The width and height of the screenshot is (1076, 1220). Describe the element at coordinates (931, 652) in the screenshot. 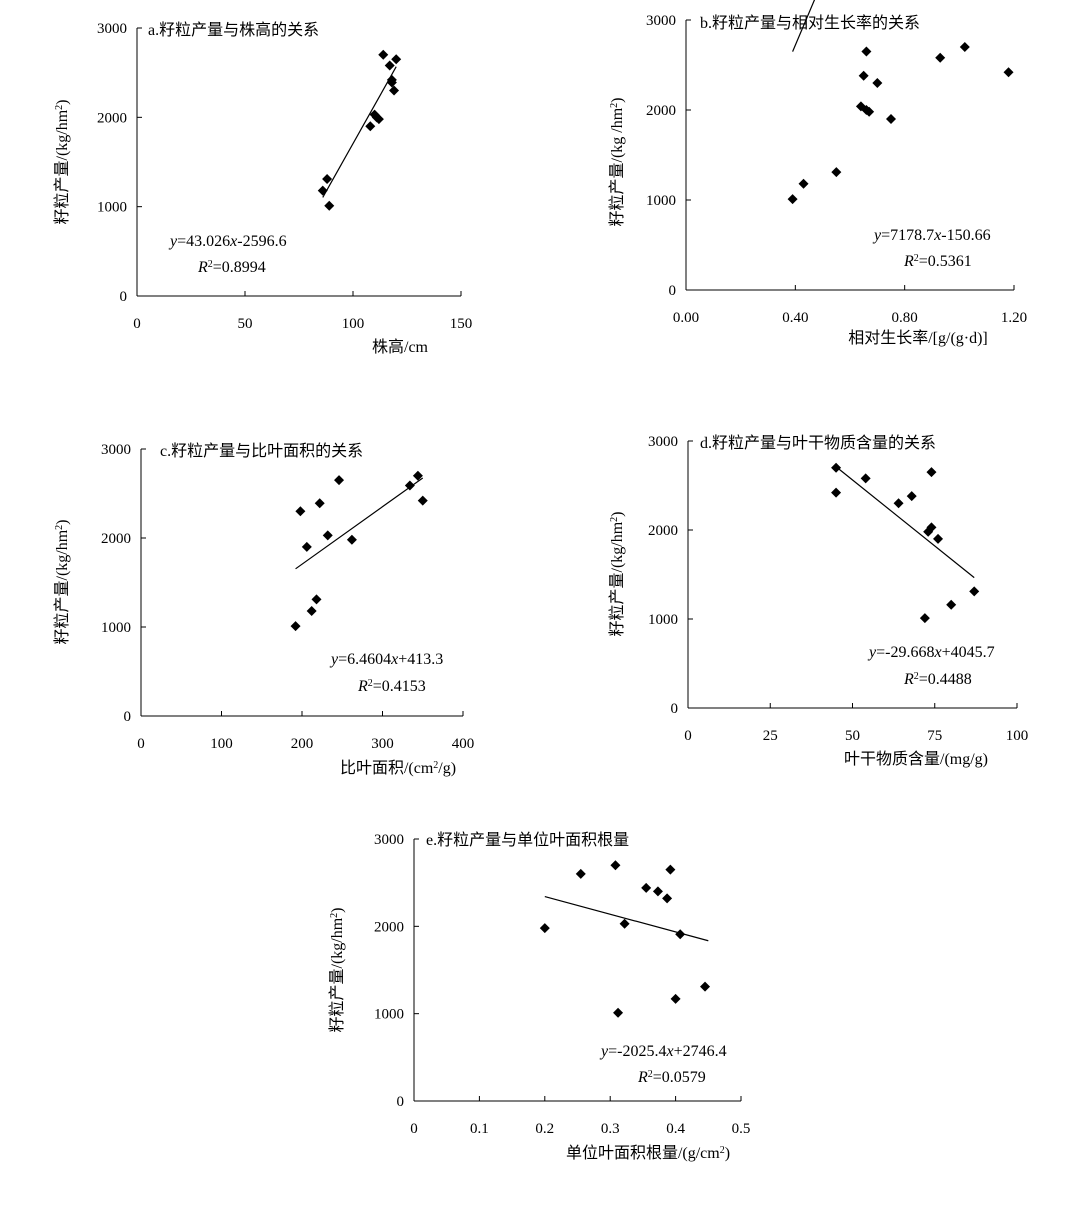

I see `regression-equation: y=-29.668x+4045.7` at that location.